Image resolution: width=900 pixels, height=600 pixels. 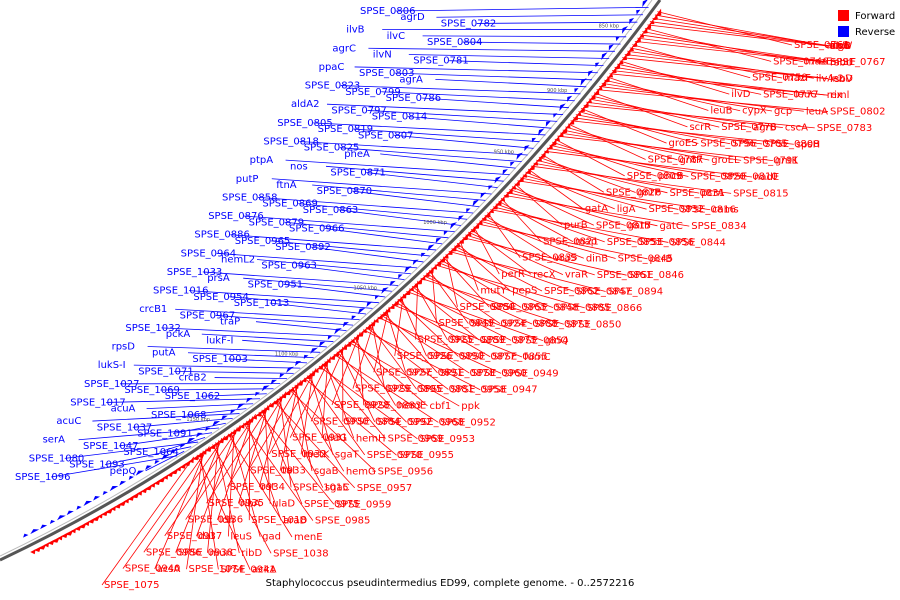 What do you see at coordinates (760, 144) in the screenshot?
I see `forward-gene-label: SPSE_0785` at bounding box center [760, 144].